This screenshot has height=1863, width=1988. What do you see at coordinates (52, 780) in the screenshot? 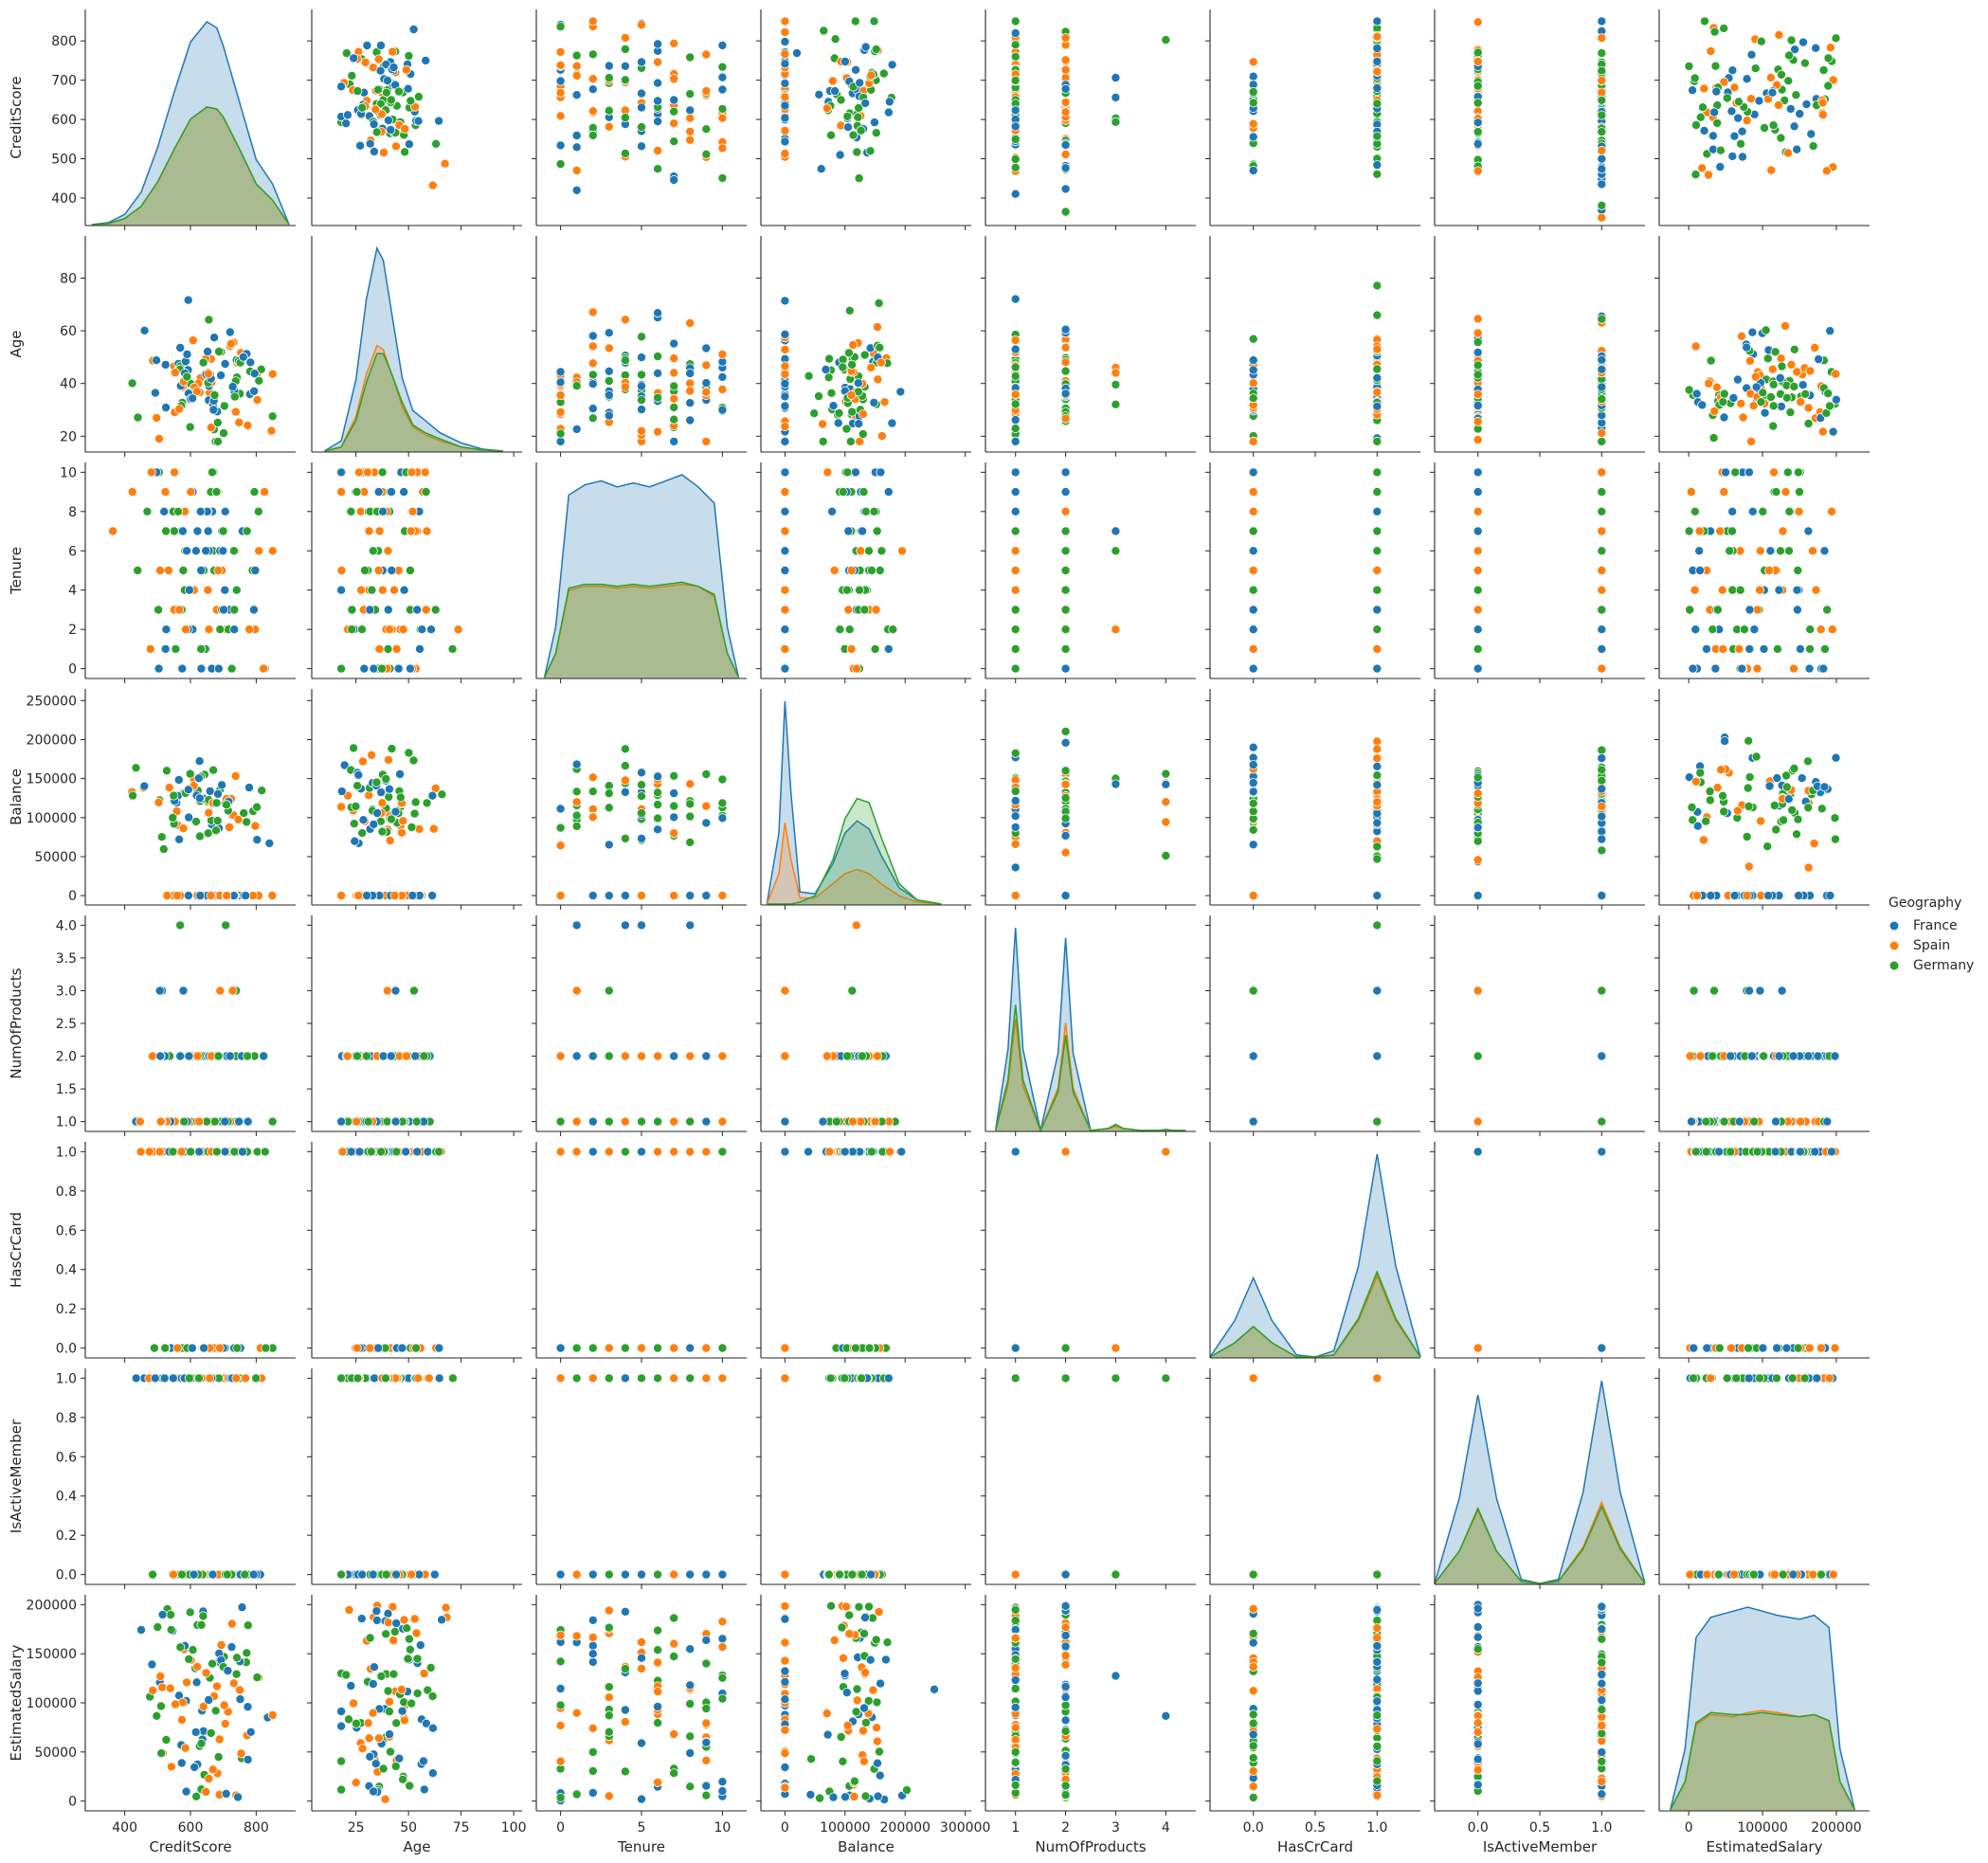
I see `y-tick-label: 150000` at bounding box center [52, 780].